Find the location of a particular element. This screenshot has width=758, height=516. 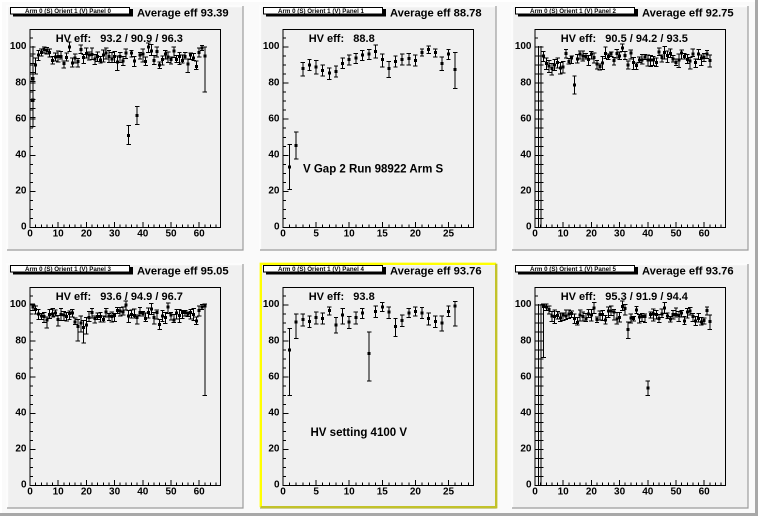

svg-text: HV setting 4100 V is located at coordinates (358, 433).